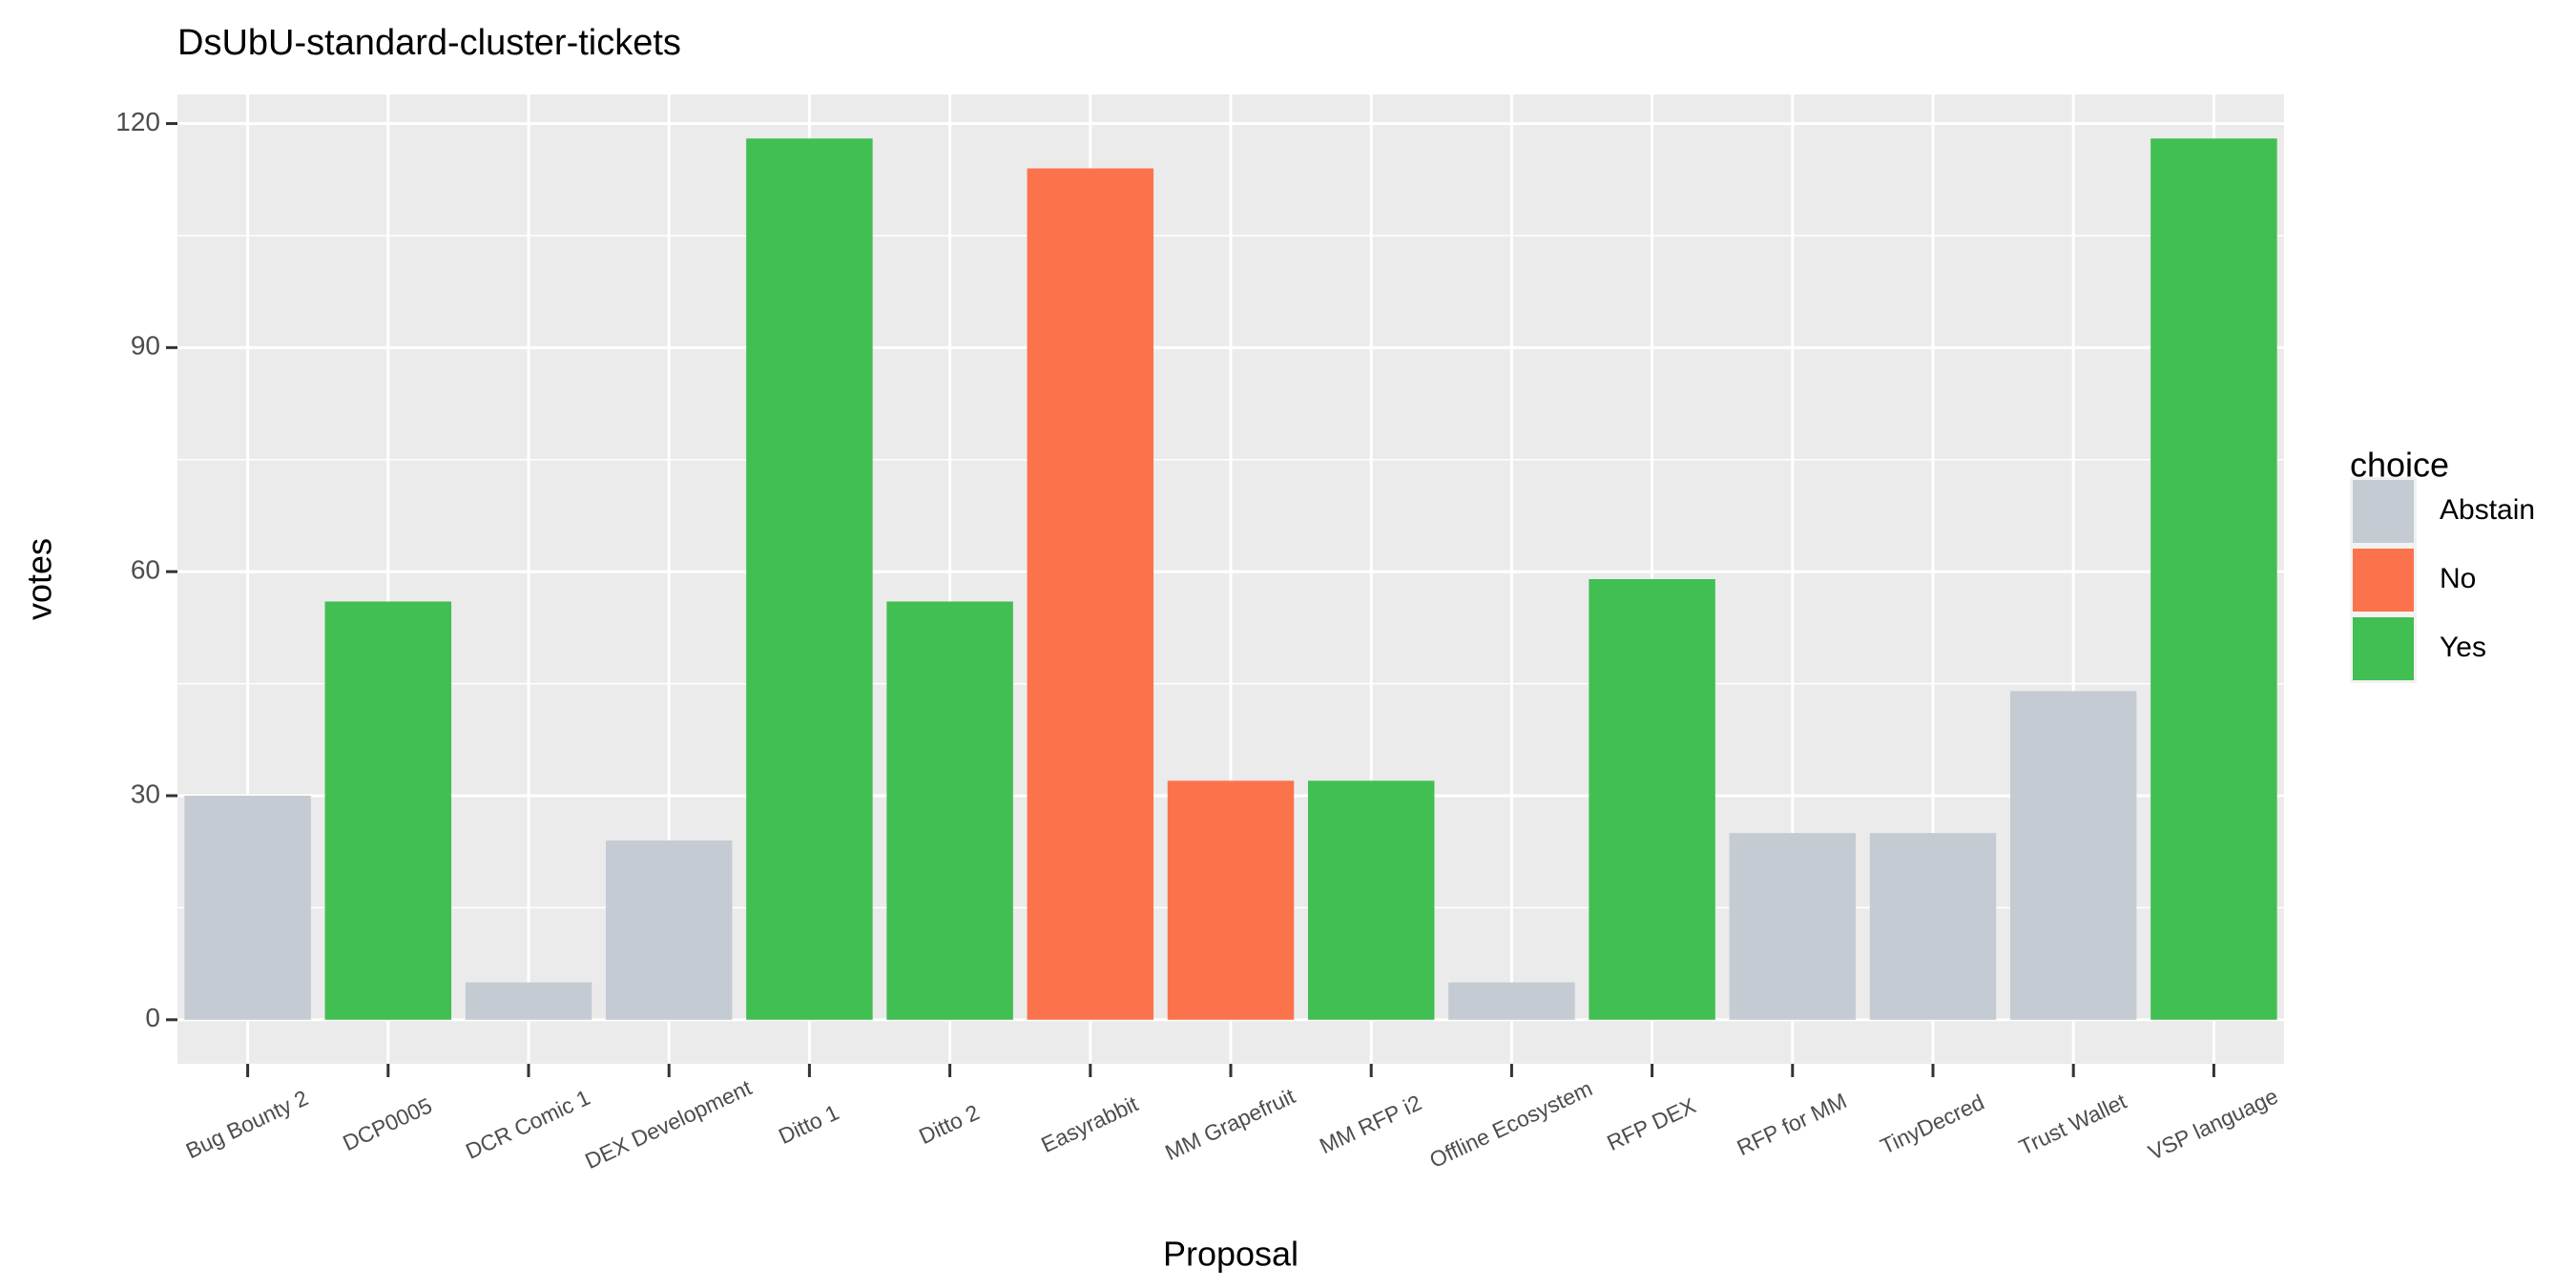 The height and width of the screenshot is (1288, 2576). I want to click on x-tick-label: Ditto 2, so click(949, 1124).